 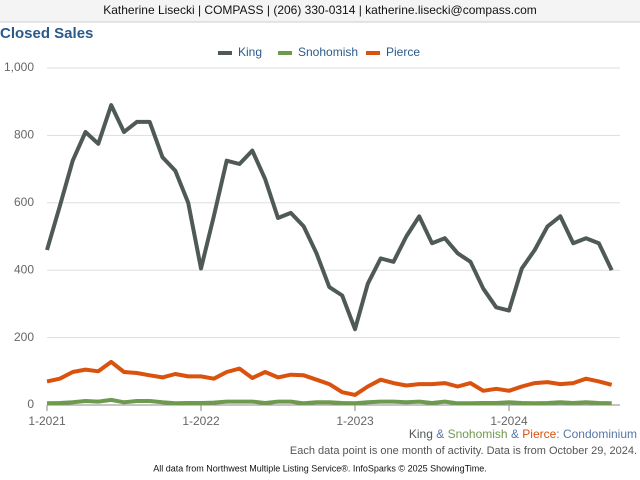 What do you see at coordinates (355, 421) in the screenshot?
I see `x-tick-label: 1-2023` at bounding box center [355, 421].